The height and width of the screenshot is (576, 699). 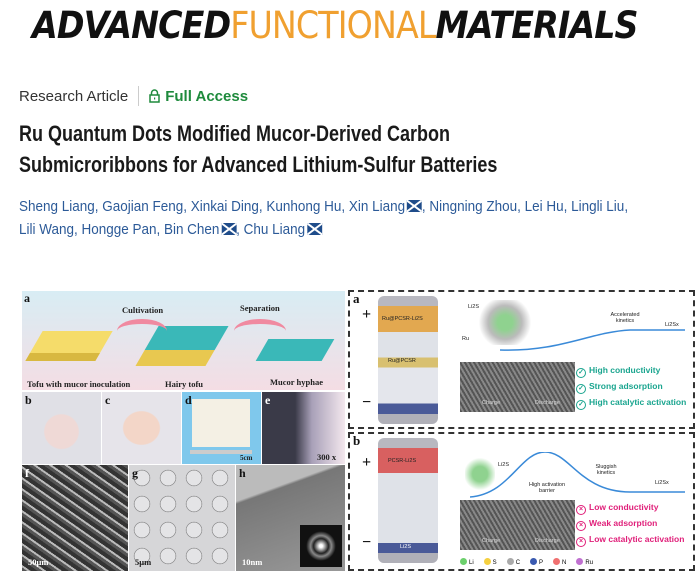 What do you see at coordinates (402, 361) in the screenshot?
I see `layer-label: Ru@PCSR` at bounding box center [402, 361].